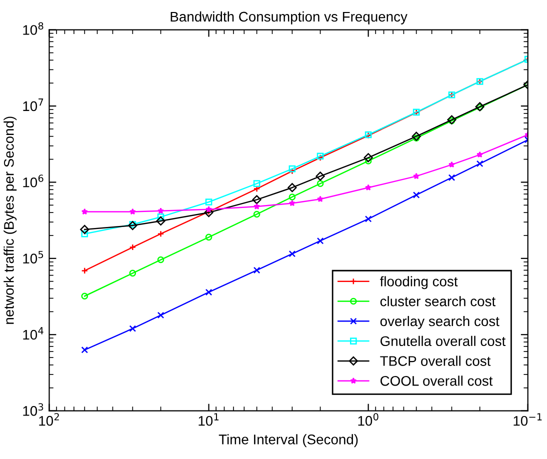  I want to click on legend-label: flooding cost, so click(419, 283).